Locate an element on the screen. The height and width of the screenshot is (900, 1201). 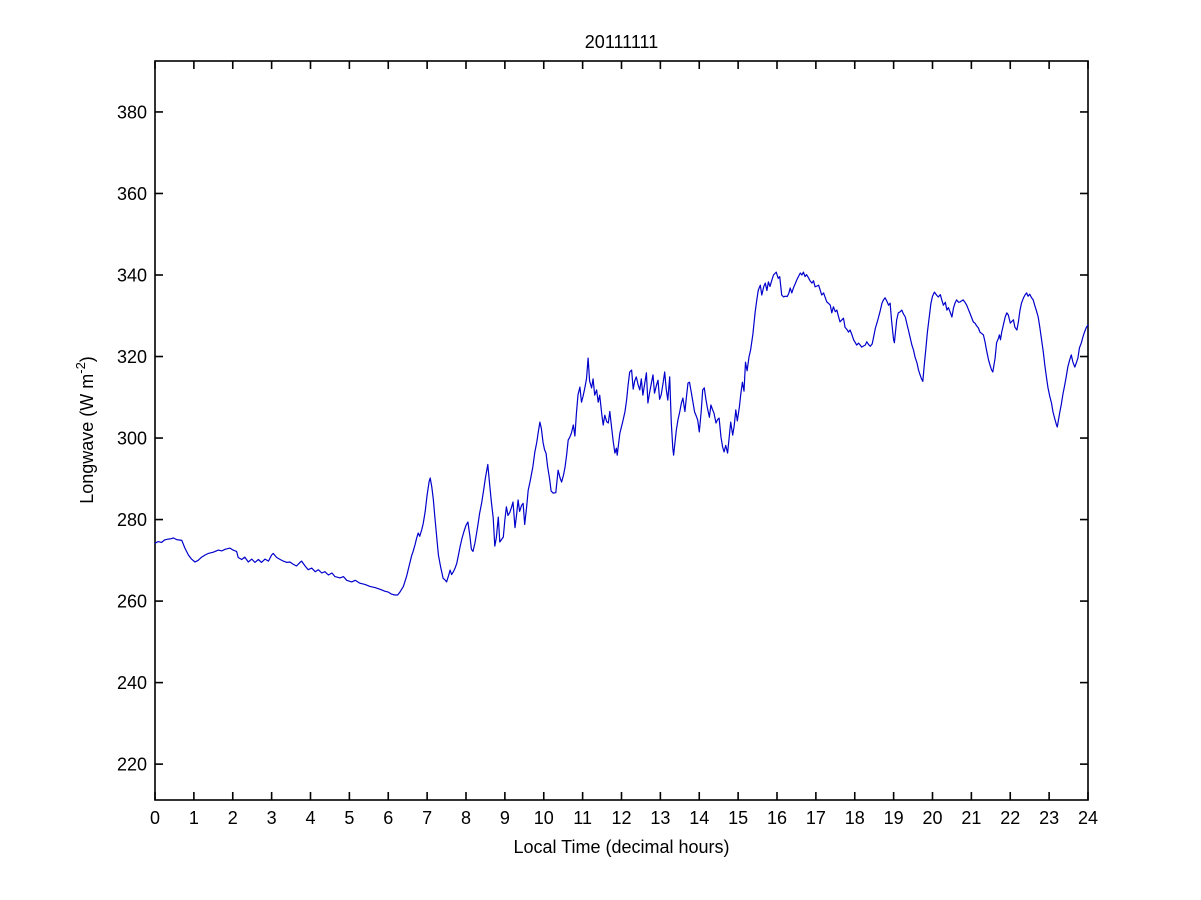
x-axis-label: Local Time (decimal hours) is located at coordinates (621, 847).